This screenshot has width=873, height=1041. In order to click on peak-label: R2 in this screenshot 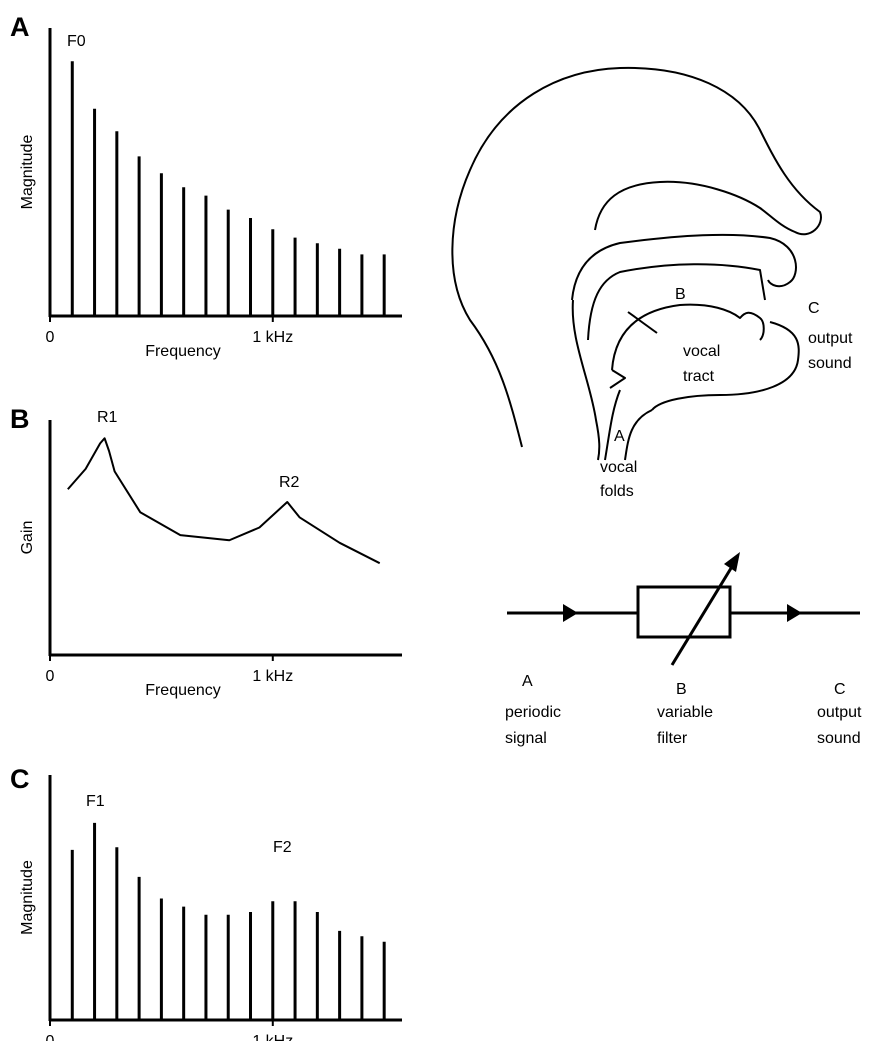, I will do `click(289, 482)`.